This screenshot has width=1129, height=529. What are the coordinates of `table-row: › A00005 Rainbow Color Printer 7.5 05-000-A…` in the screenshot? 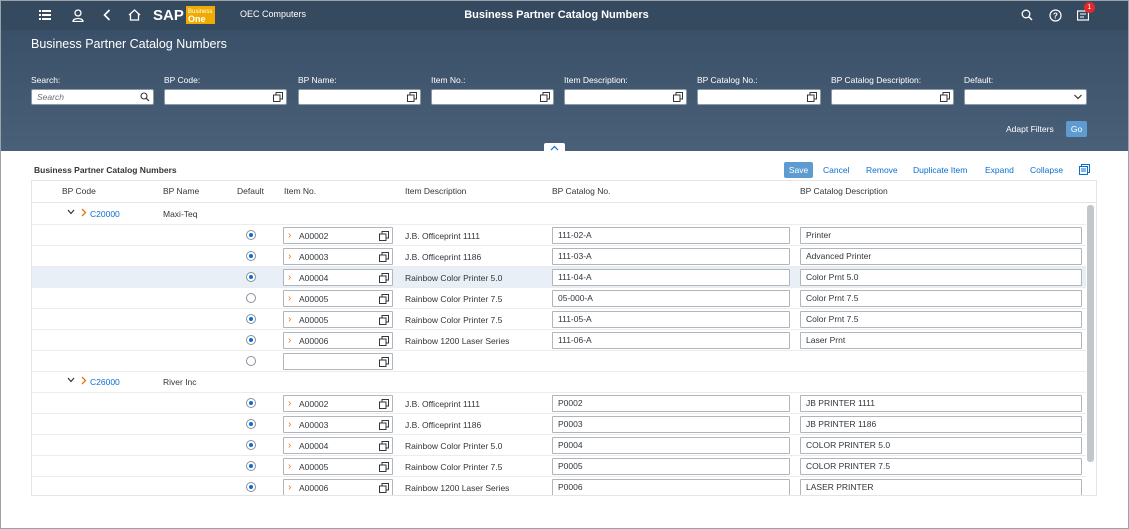 It's located at (559, 298).